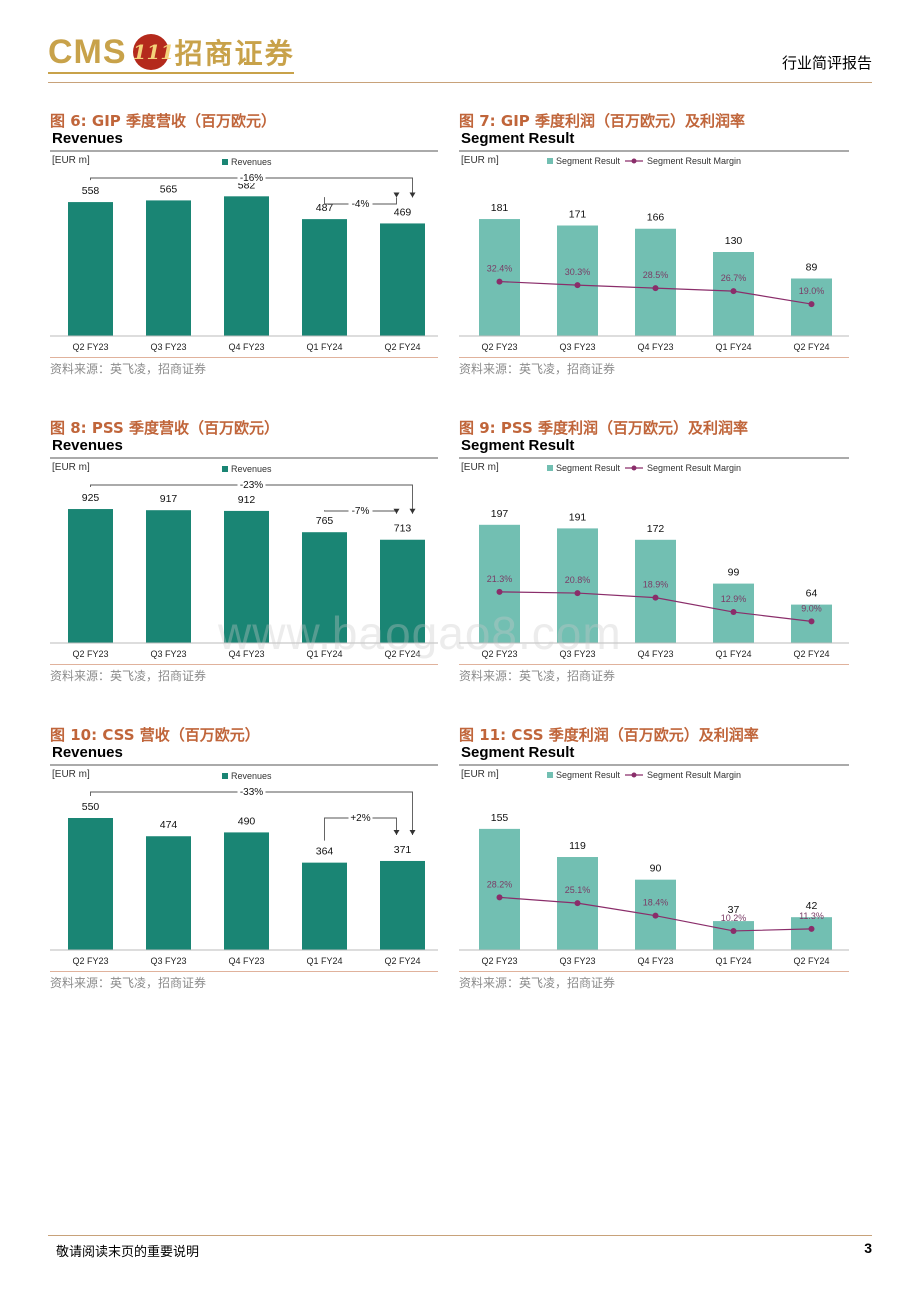 The width and height of the screenshot is (920, 1302). Describe the element at coordinates (460, 1235) in the screenshot. I see `footer-divider` at that location.